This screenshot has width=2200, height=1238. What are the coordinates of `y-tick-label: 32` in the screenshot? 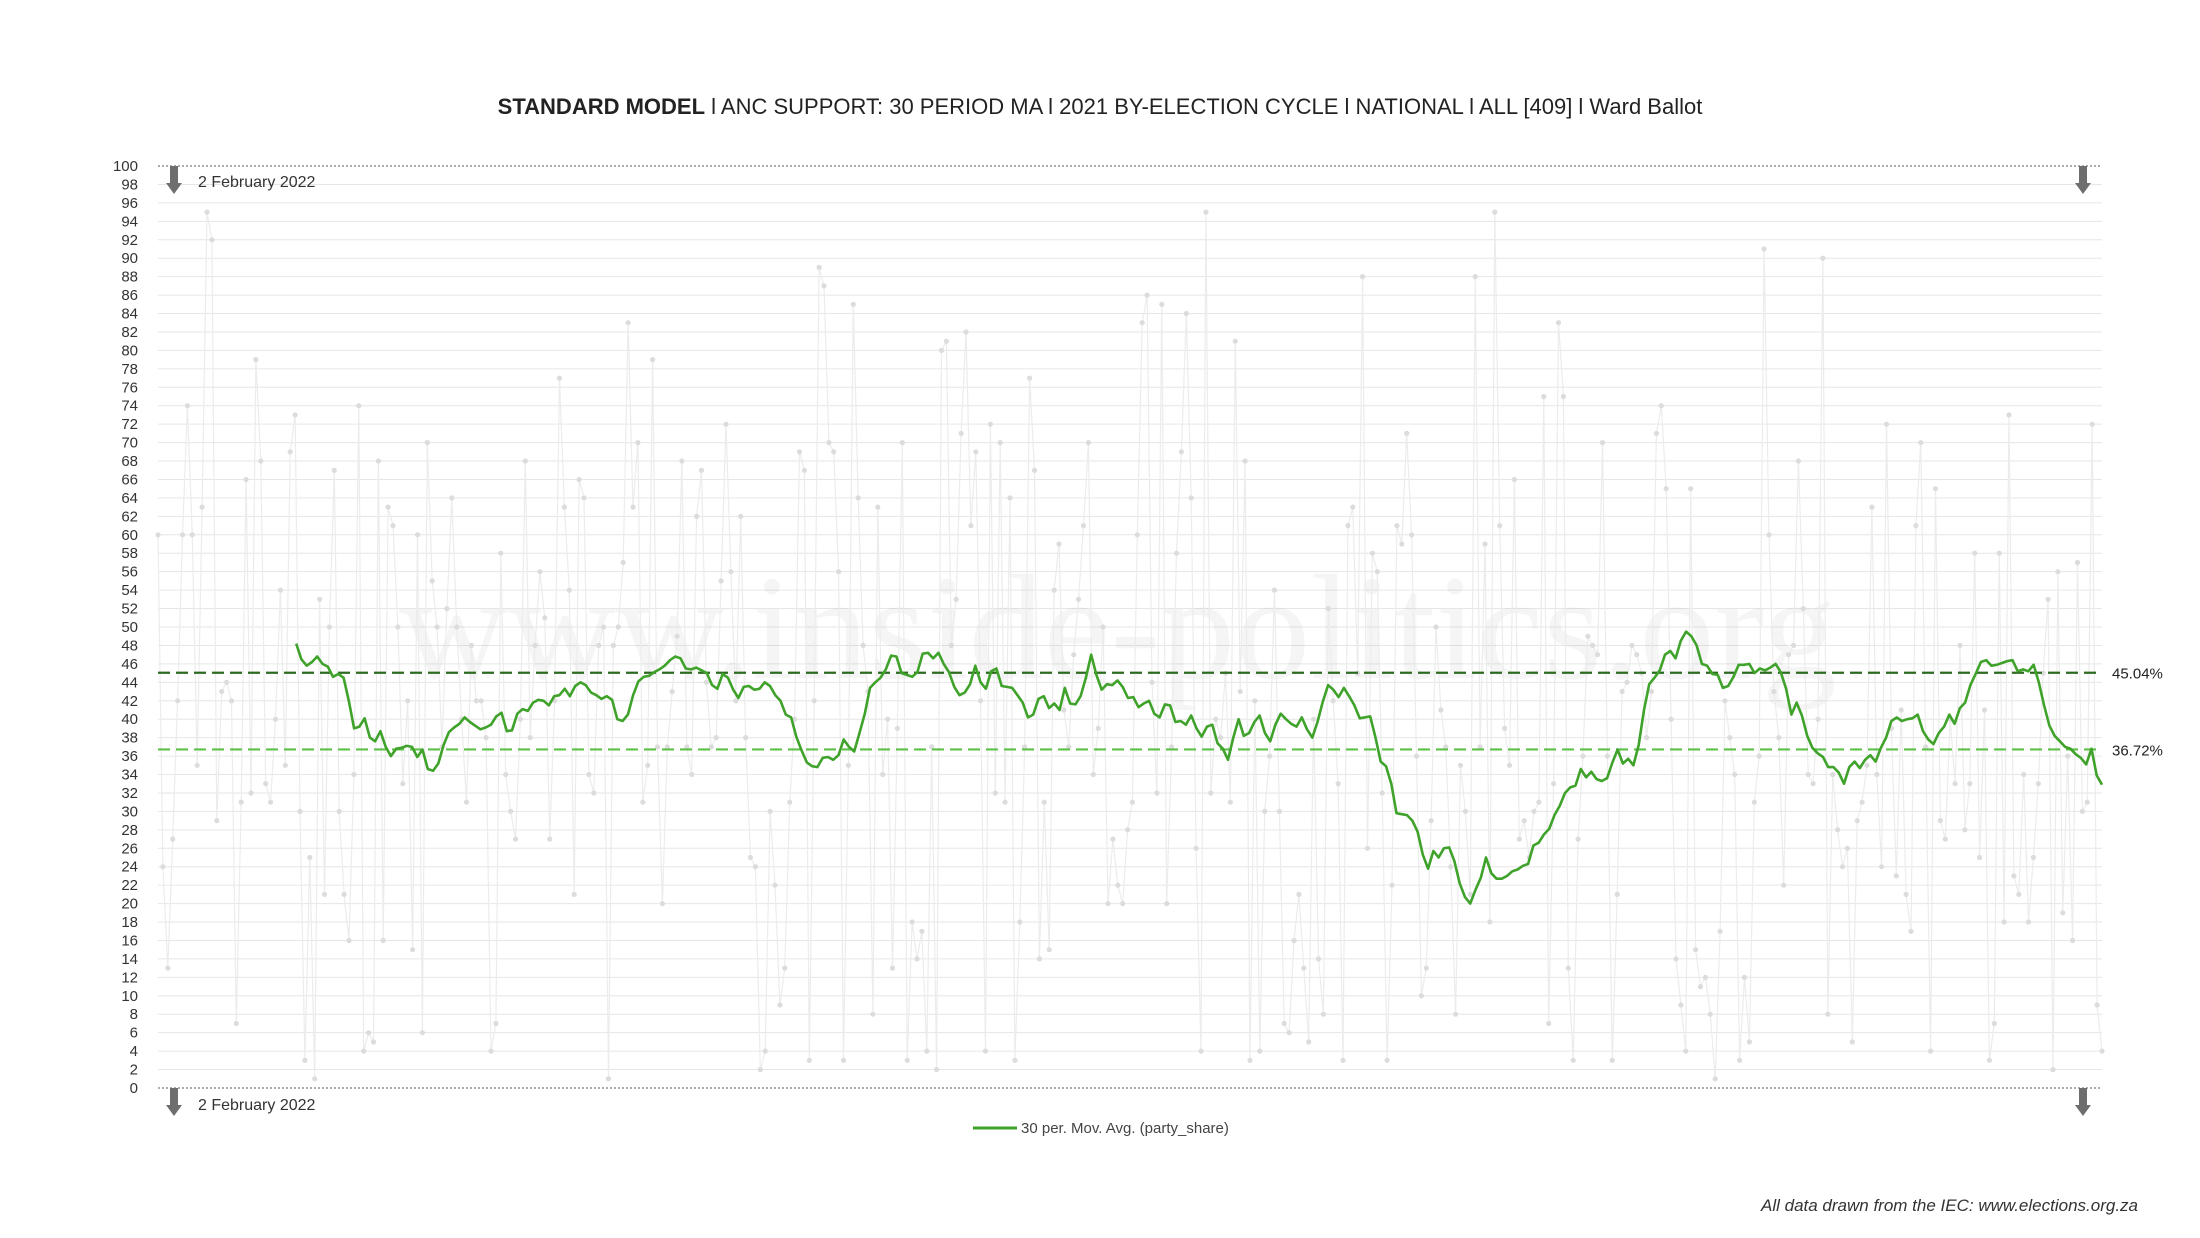 It's located at (129, 793).